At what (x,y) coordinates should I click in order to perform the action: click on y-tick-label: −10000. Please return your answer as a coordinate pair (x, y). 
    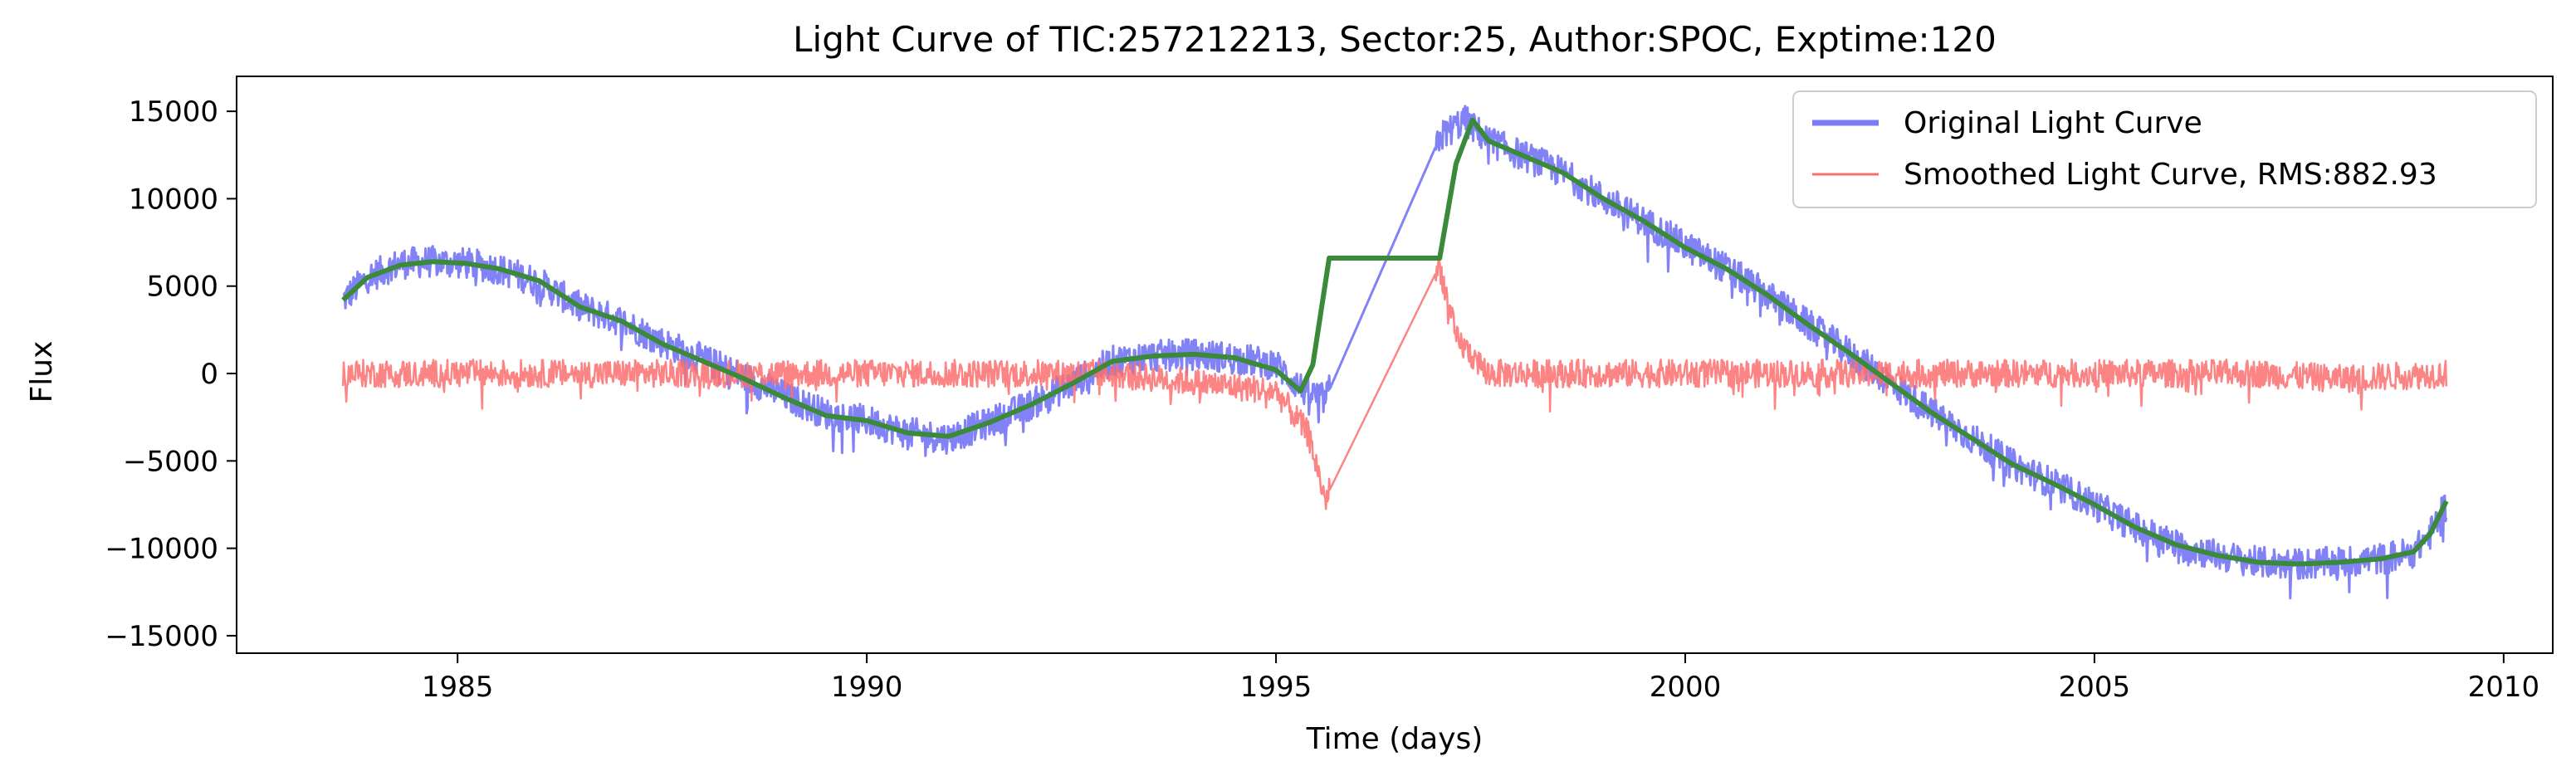
    Looking at the image, I should click on (161, 549).